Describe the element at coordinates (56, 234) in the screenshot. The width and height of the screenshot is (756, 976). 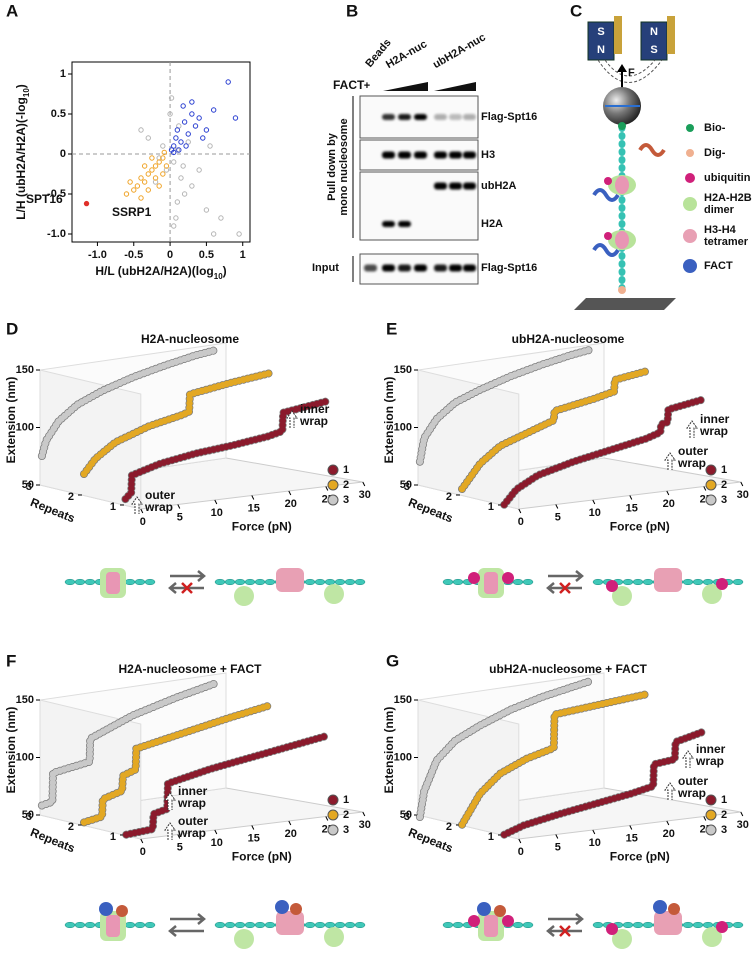
I see `y-tick-label: -1.0` at that location.